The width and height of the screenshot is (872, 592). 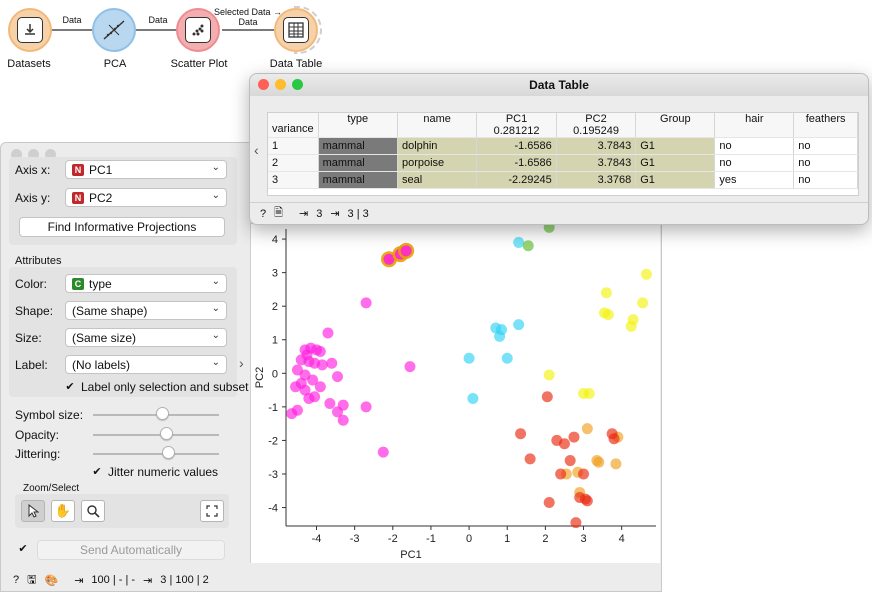 What do you see at coordinates (115, 64) in the screenshot?
I see `node-label: PCA` at bounding box center [115, 64].